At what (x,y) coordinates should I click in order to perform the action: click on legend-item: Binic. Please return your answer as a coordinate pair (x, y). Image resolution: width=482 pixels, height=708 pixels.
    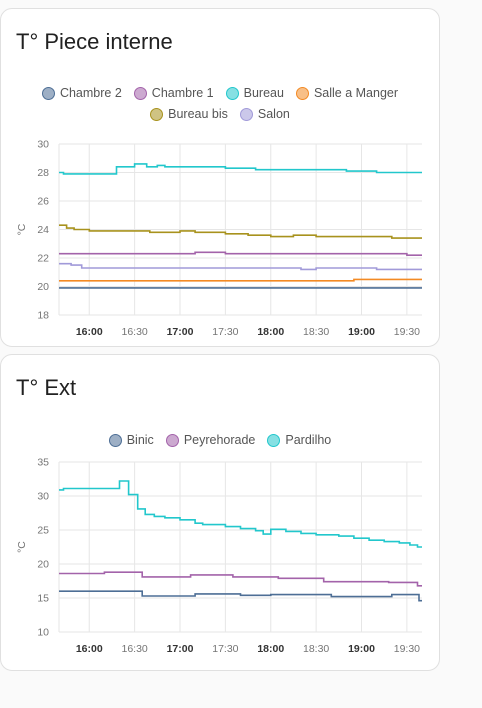
    Looking at the image, I should click on (131, 440).